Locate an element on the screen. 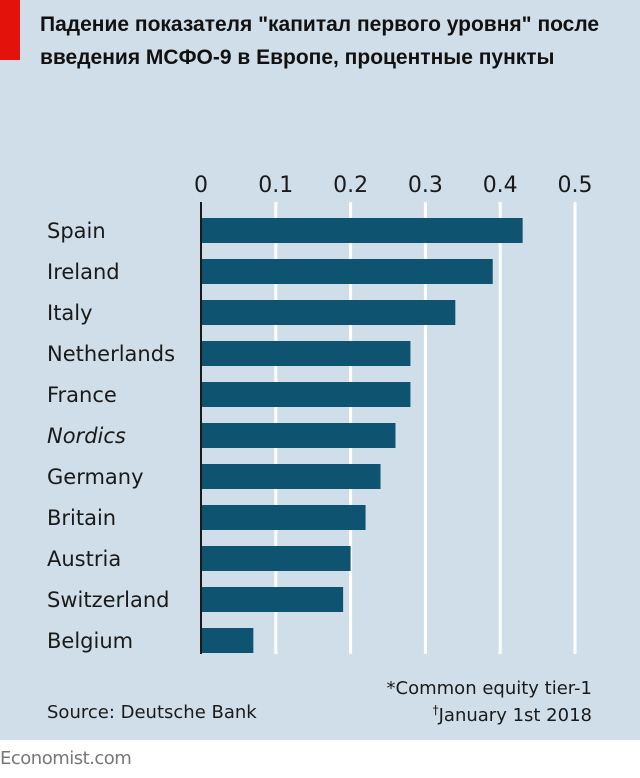 The height and width of the screenshot is (778, 640). x-tick-label: 0.4 is located at coordinates (500, 185).